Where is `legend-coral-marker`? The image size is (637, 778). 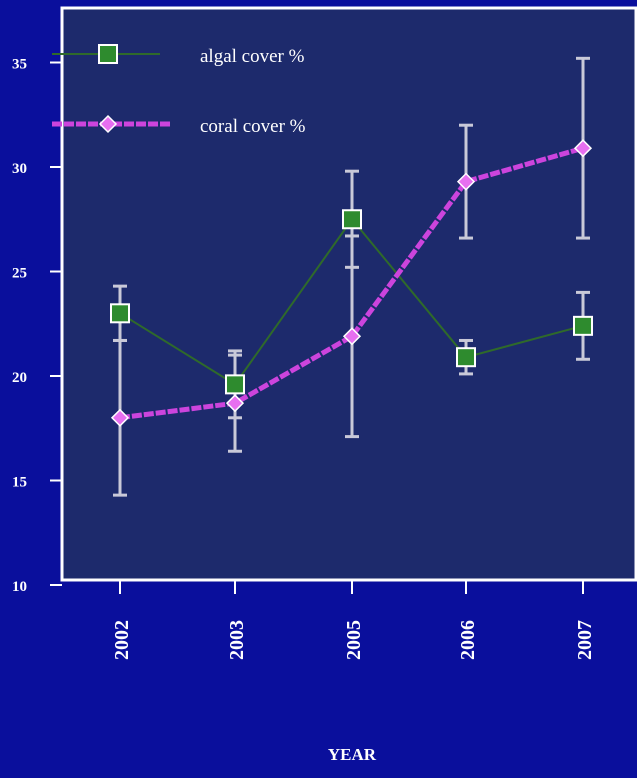 legend-coral-marker is located at coordinates (108, 124).